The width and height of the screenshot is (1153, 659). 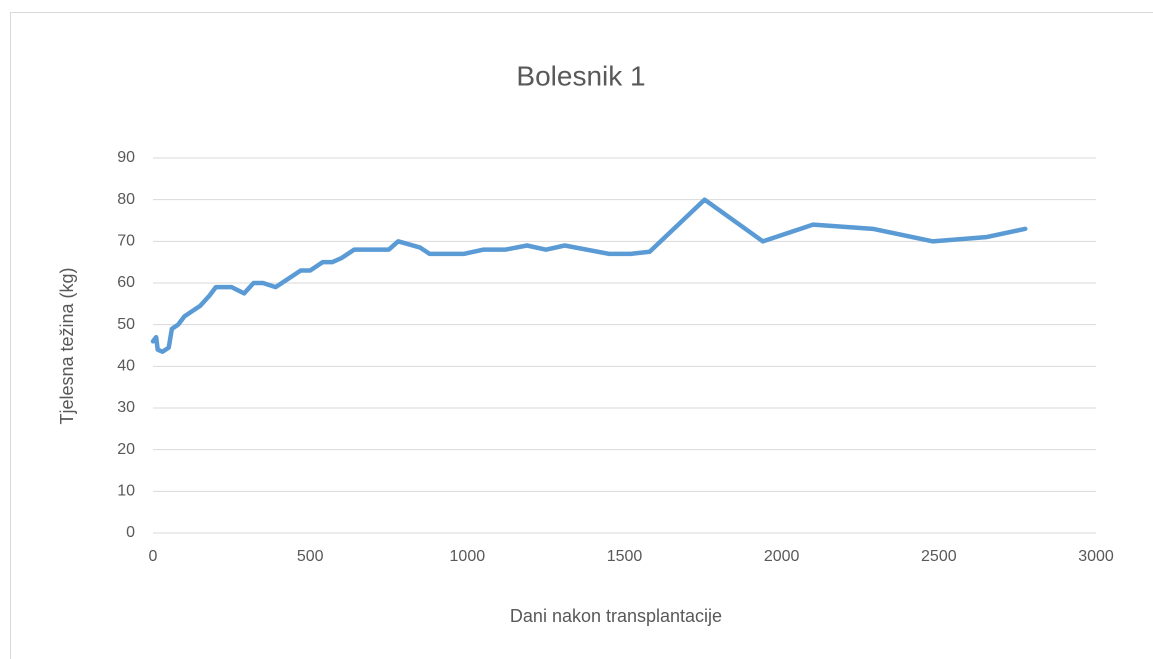 I want to click on y-tick-label: 70, so click(x=126, y=241).